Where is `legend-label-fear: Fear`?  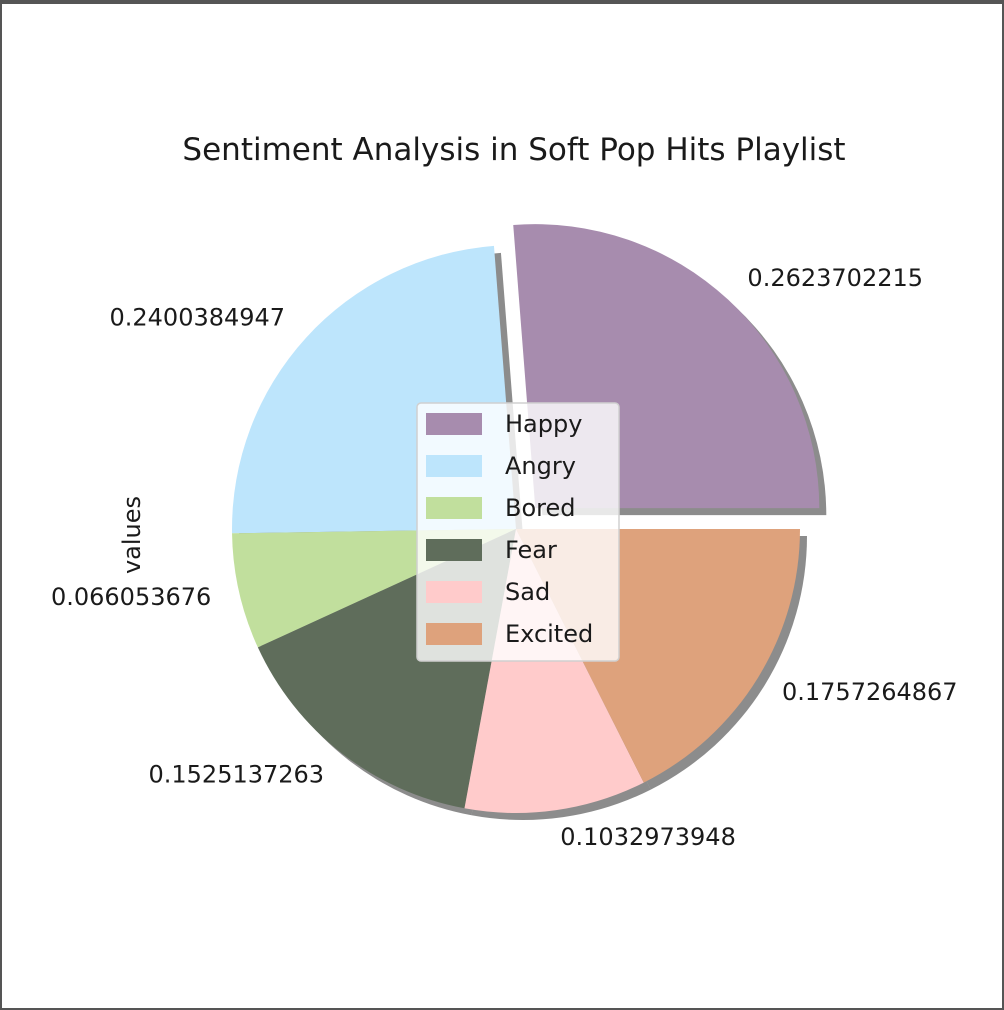 legend-label-fear: Fear is located at coordinates (531, 550).